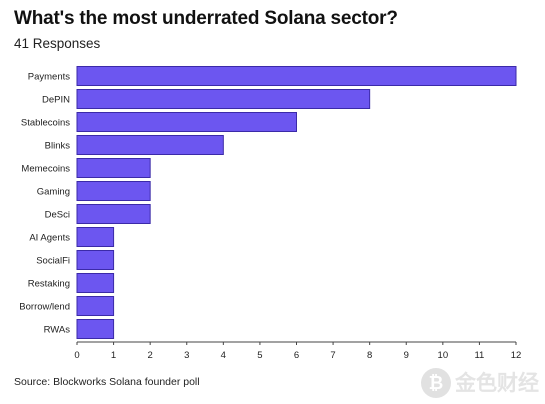 This screenshot has width=545, height=404. What do you see at coordinates (150, 355) in the screenshot?
I see `x-tick-label: 2` at bounding box center [150, 355].